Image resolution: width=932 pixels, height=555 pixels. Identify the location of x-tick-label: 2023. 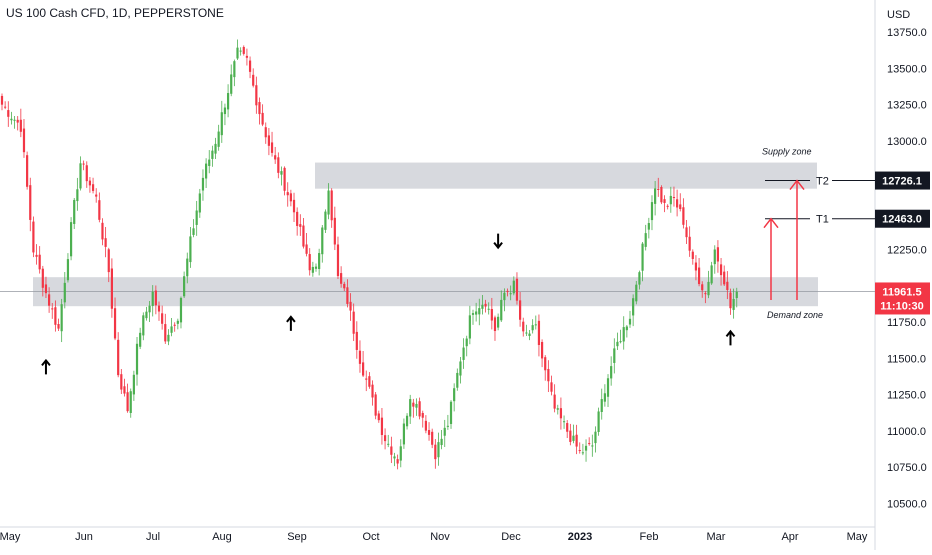
(580, 537).